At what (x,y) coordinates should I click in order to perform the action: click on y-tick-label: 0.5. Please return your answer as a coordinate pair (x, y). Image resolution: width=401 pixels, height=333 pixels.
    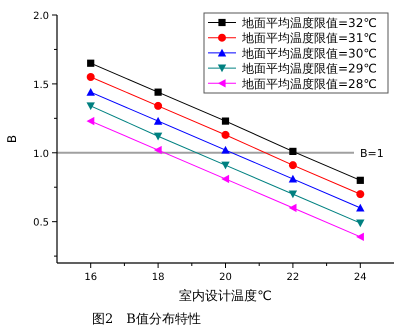
    Looking at the image, I should click on (41, 223).